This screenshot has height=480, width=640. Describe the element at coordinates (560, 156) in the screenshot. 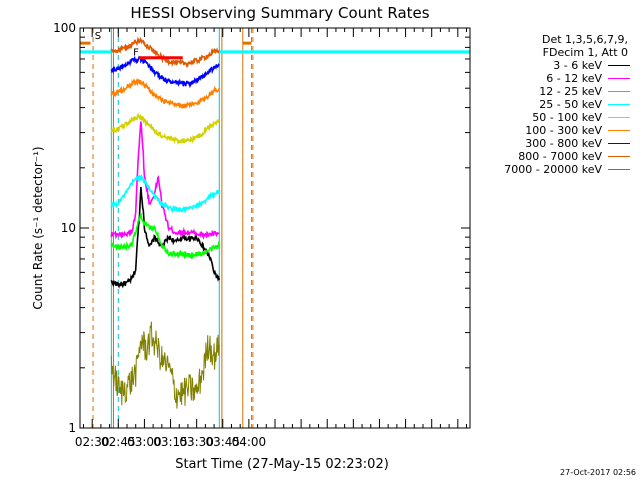

I see `legend-label: 800 - 7000 keV` at that location.